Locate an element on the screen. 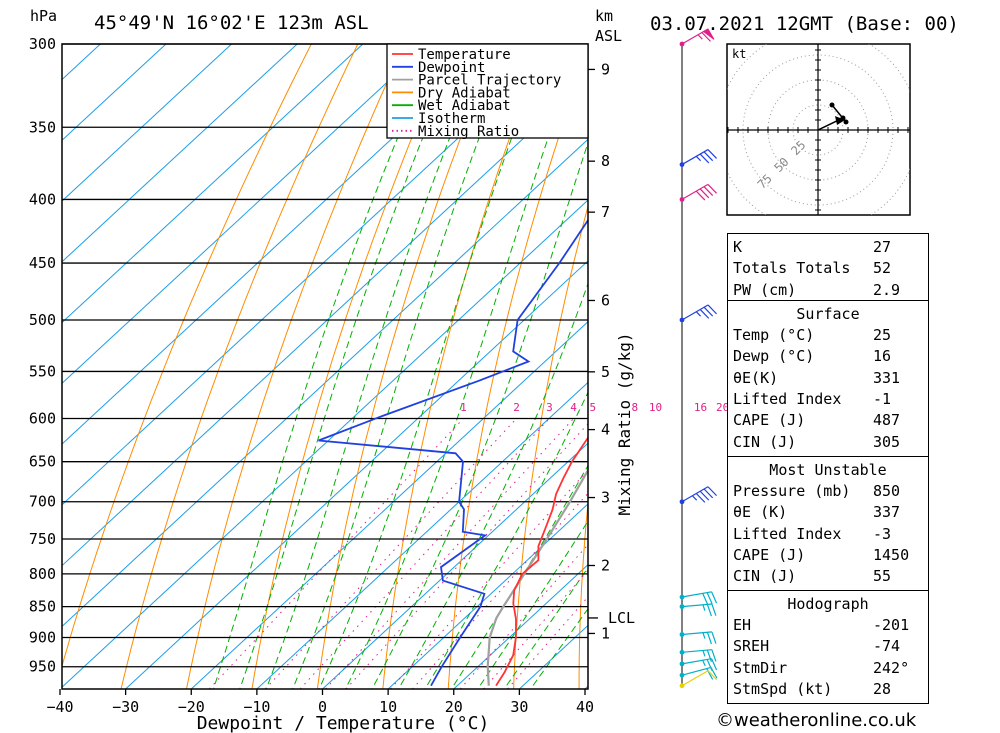 The width and height of the screenshot is (1000, 733). index-value: -74 is located at coordinates (887, 646).